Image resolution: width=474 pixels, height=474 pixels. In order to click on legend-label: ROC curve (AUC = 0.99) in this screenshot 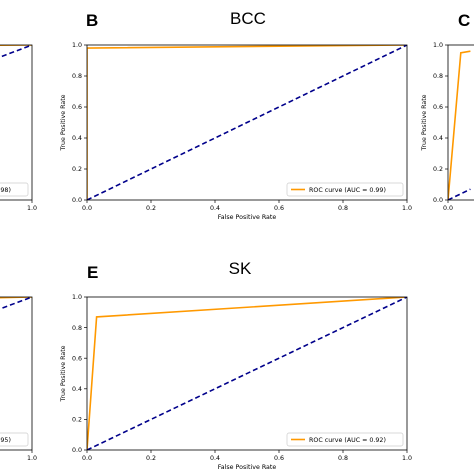, I will do `click(347, 190)`.